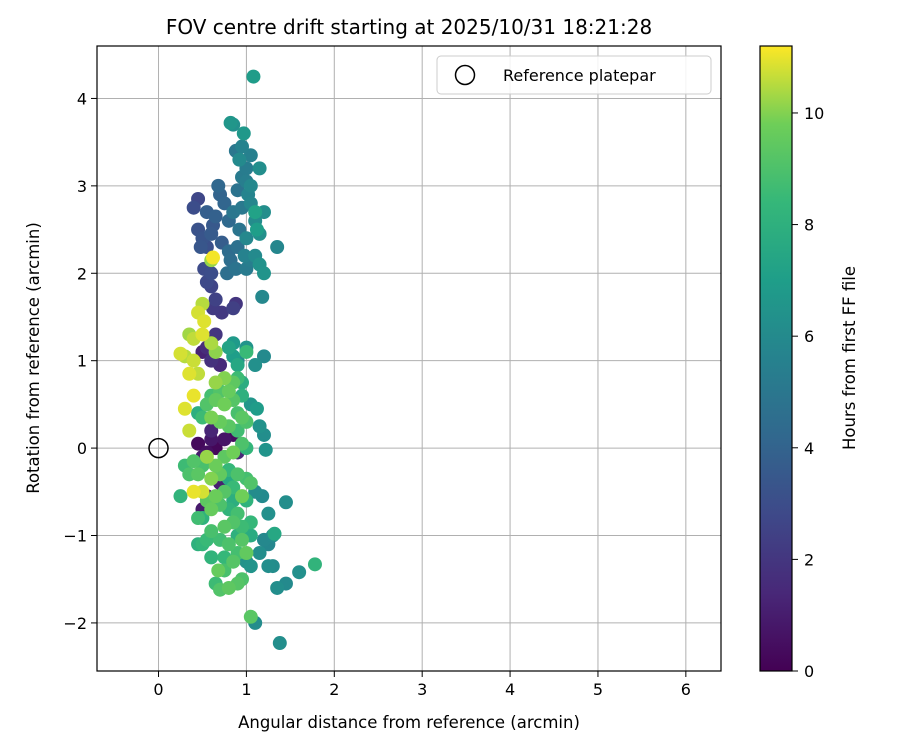 This screenshot has height=750, width=900. What do you see at coordinates (422, 689) in the screenshot?
I see `x-tick-label: 3` at bounding box center [422, 689].